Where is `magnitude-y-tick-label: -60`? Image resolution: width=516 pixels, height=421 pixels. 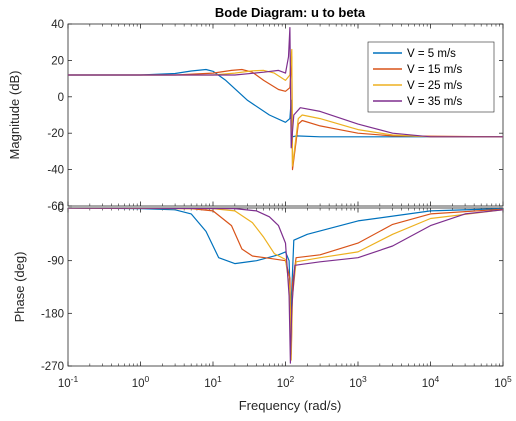
magnitude-y-tick-label: -60 is located at coordinates (55, 207).